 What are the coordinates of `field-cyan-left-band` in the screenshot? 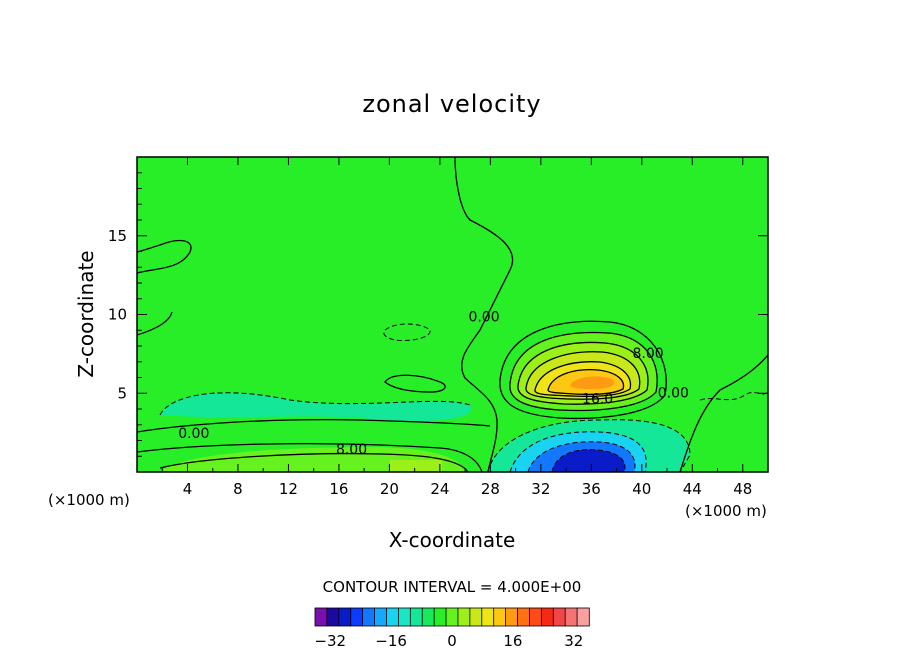 It's located at (316, 407).